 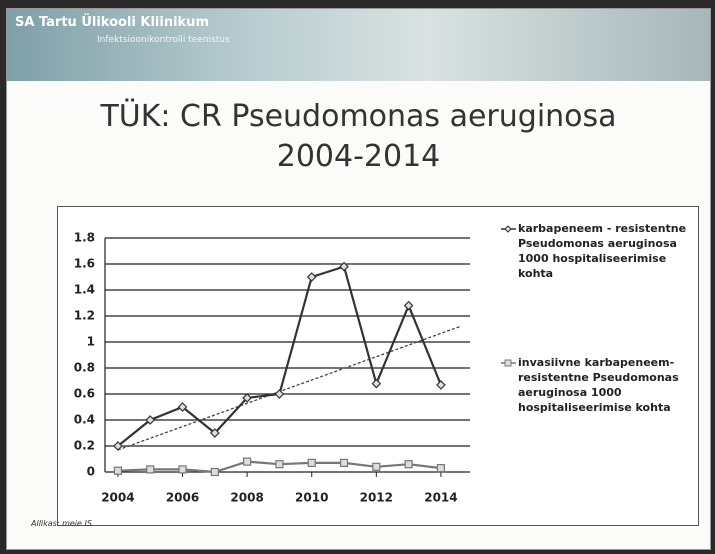 What do you see at coordinates (112, 22) in the screenshot?
I see `header-title: SA Tartu Ülikooli Kliinikum` at bounding box center [112, 22].